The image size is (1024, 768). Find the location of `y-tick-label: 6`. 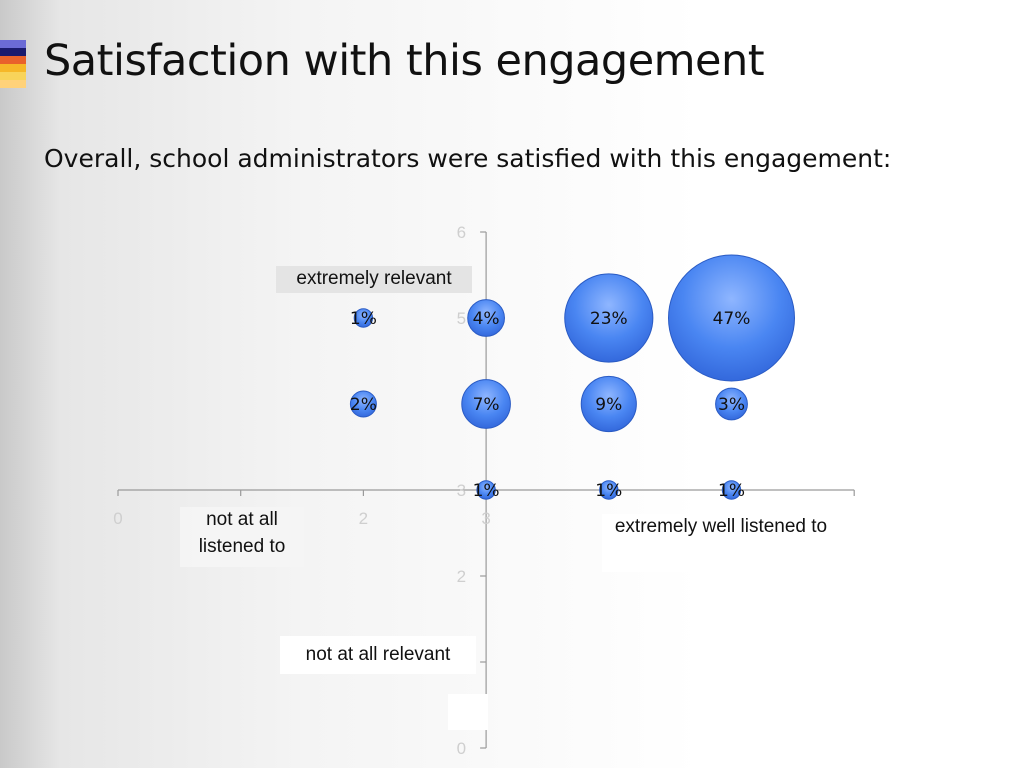

y-tick-label: 6 is located at coordinates (461, 232).